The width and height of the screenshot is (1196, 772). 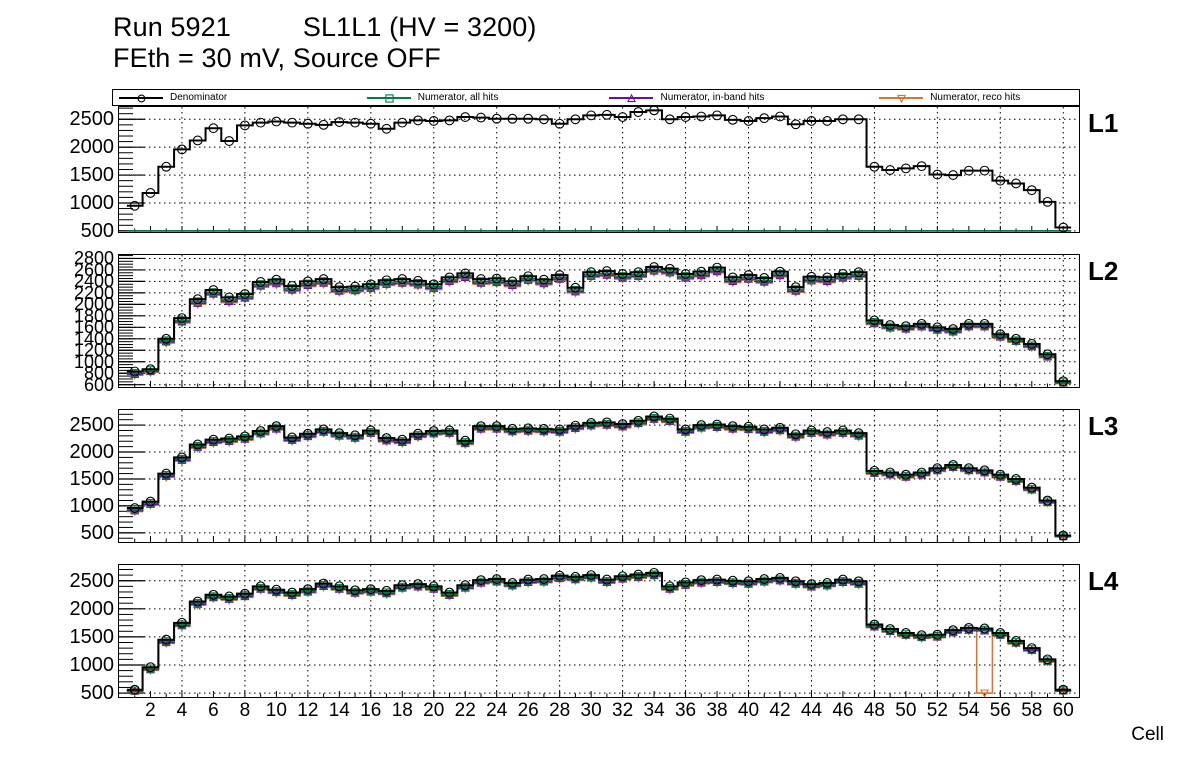 What do you see at coordinates (874, 710) in the screenshot?
I see `x-tick-label: 48` at bounding box center [874, 710].